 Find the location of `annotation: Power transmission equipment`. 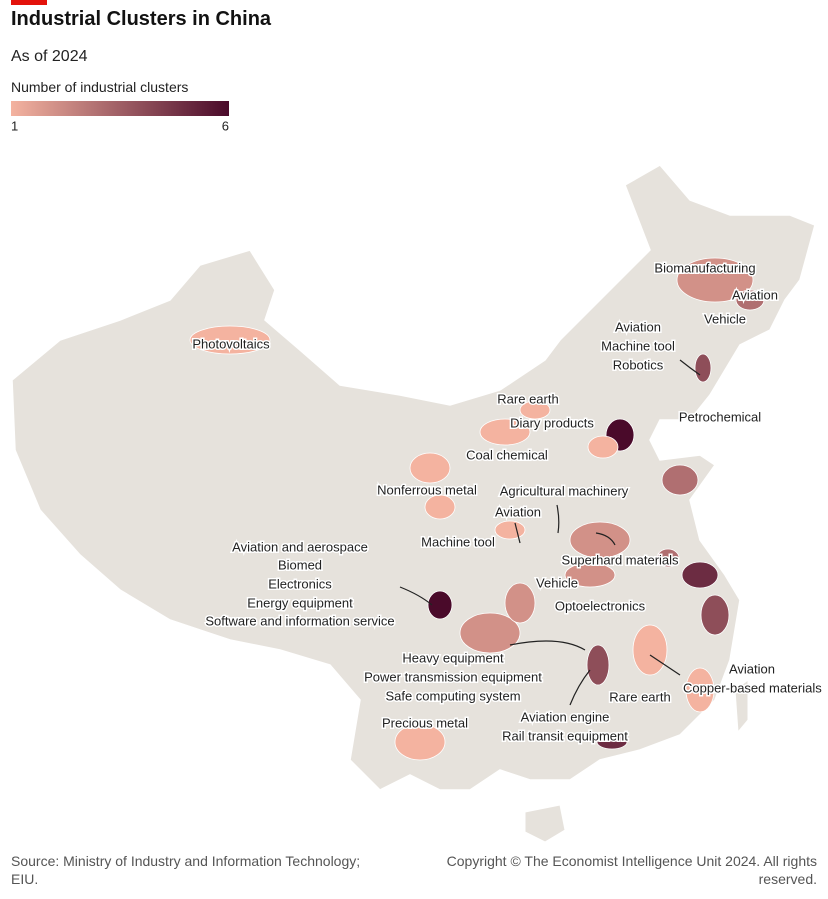

annotation: Power transmission equipment is located at coordinates (453, 676).